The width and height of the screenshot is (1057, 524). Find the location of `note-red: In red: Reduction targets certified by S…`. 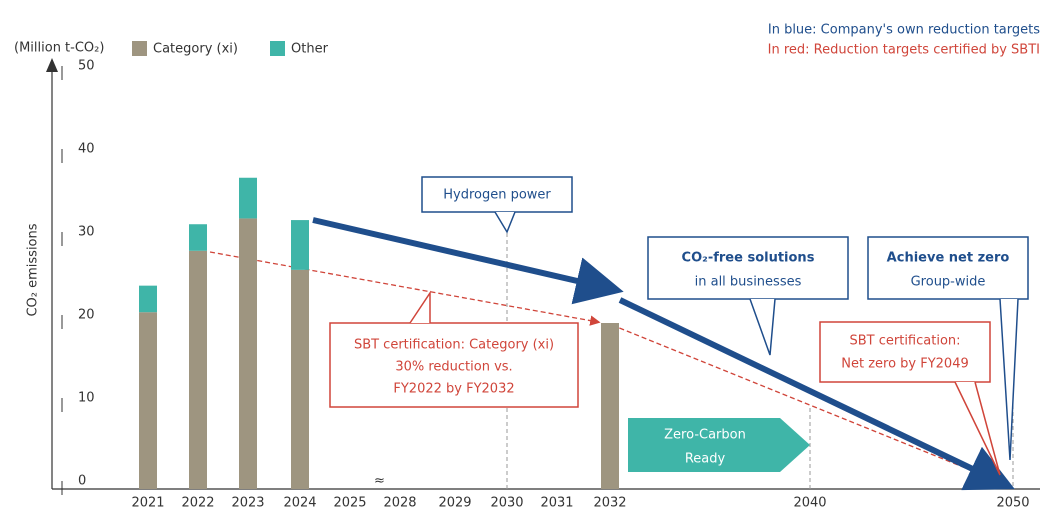

note-red: In red: Reduction targets certified by S… is located at coordinates (904, 50).